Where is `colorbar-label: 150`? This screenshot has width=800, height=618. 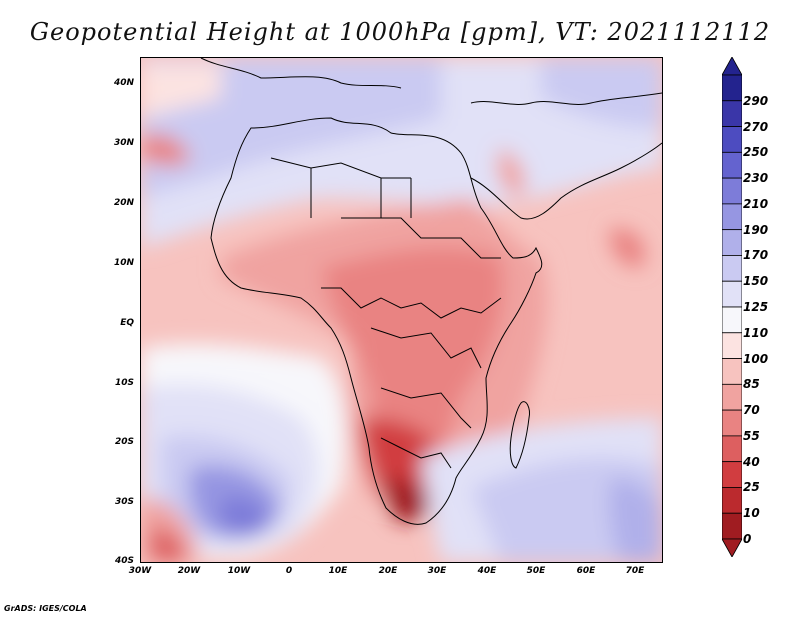 colorbar-label: 150 is located at coordinates (756, 281).